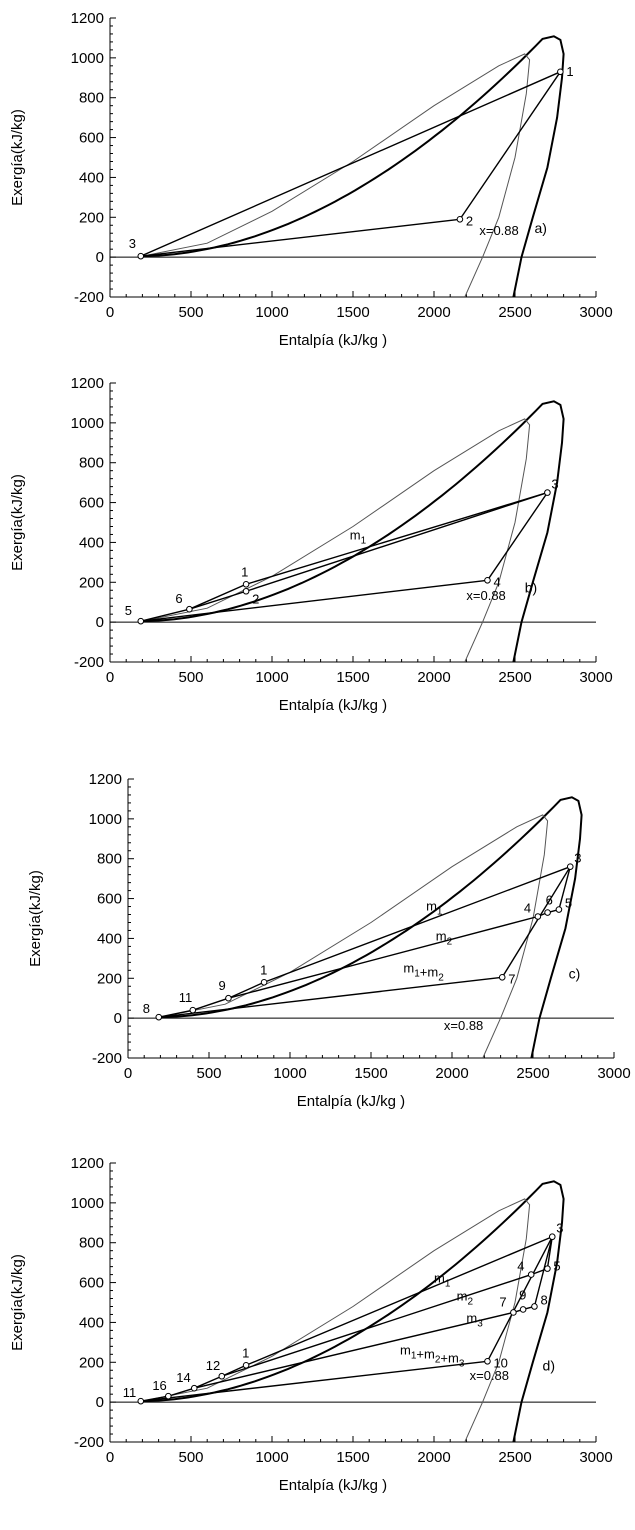 The width and height of the screenshot is (635, 1530). What do you see at coordinates (433, 1457) in the screenshot?
I see `x-tick-label: 2000` at bounding box center [433, 1457].